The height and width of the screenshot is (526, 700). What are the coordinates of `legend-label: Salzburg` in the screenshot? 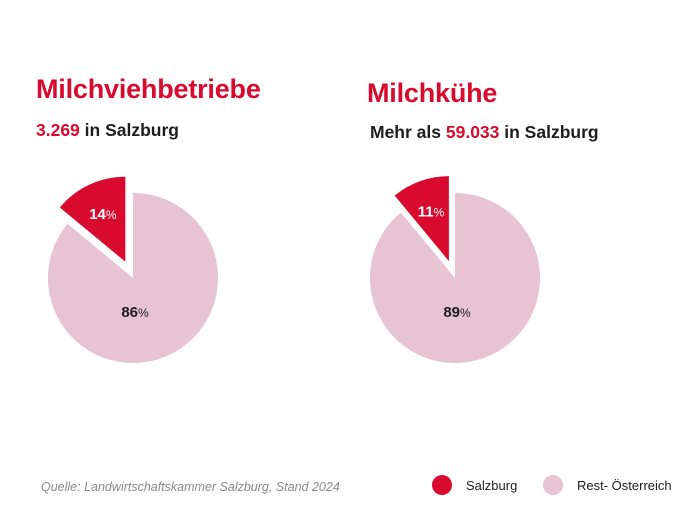 It's located at (492, 485).